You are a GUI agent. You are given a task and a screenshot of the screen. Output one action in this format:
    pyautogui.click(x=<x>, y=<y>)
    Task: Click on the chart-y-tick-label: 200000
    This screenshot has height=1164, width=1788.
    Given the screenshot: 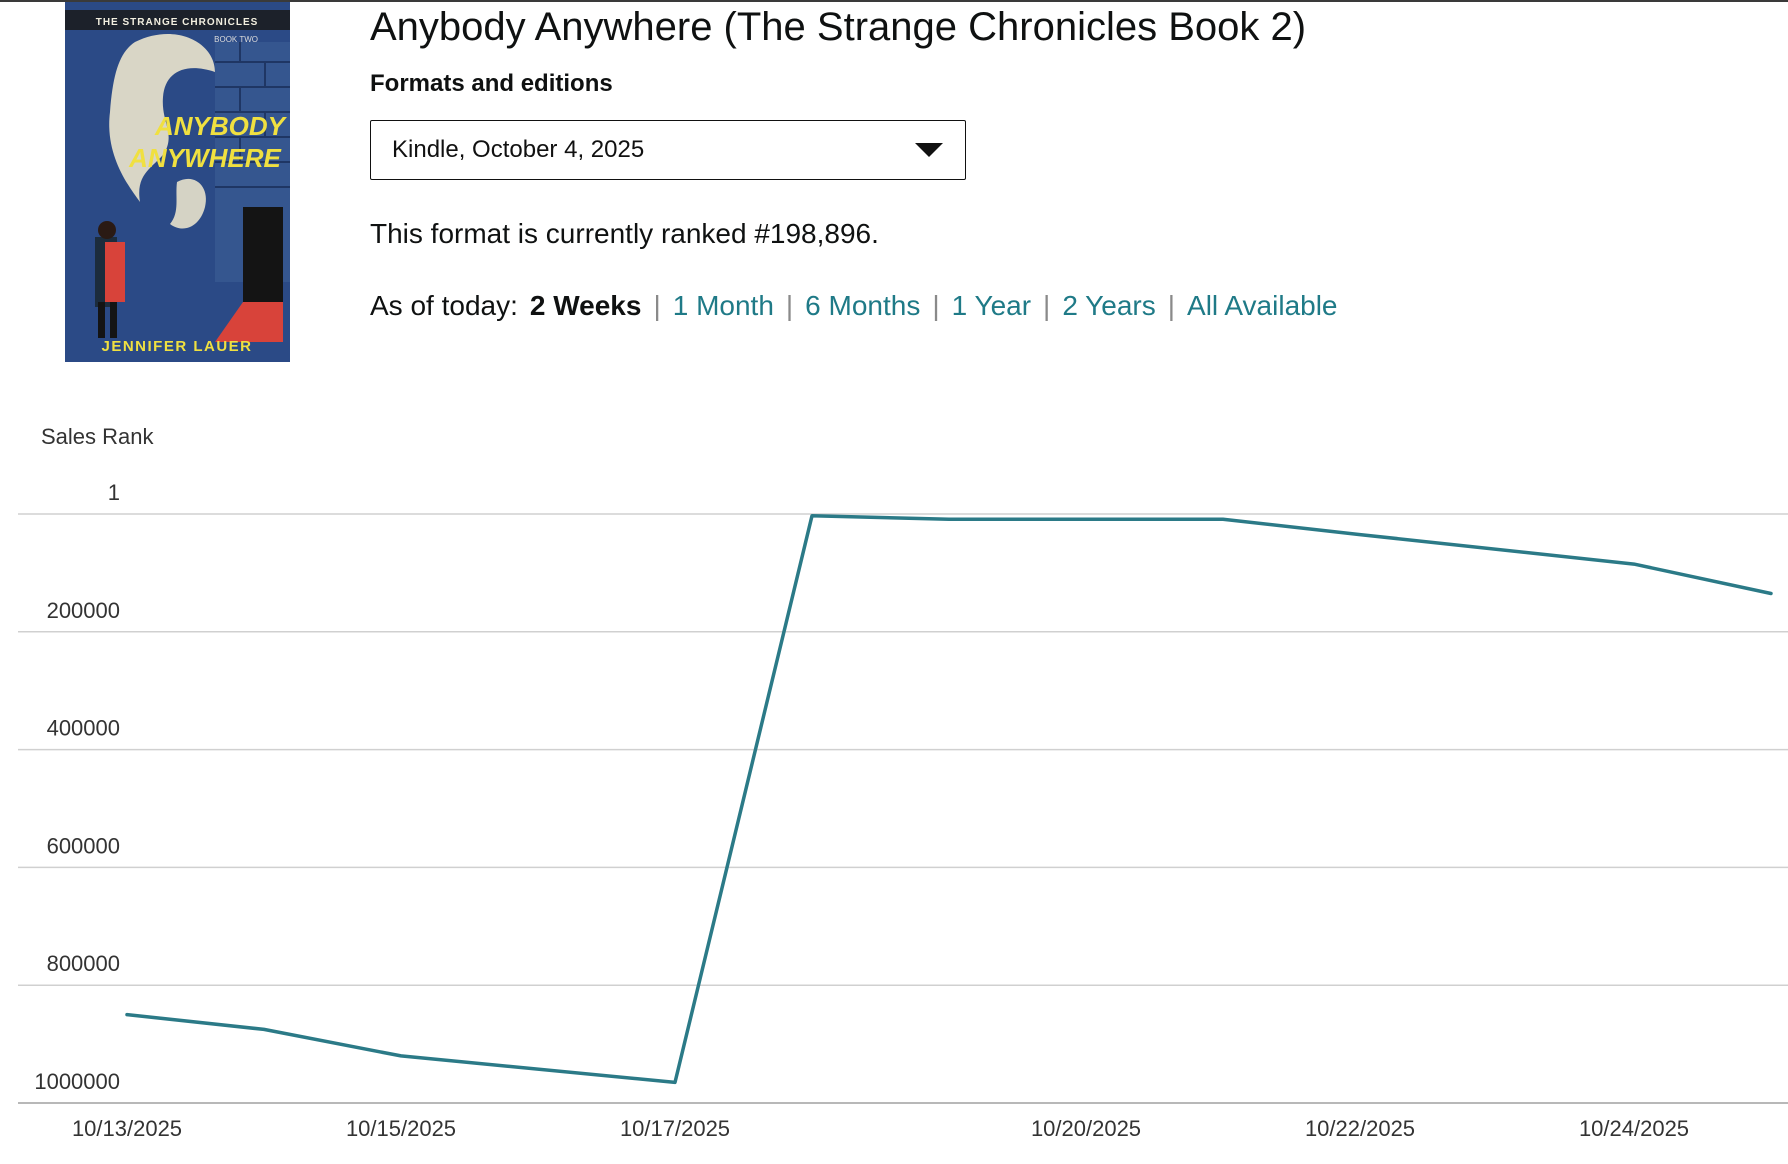 What is the action you would take?
    pyautogui.click(x=83, y=610)
    